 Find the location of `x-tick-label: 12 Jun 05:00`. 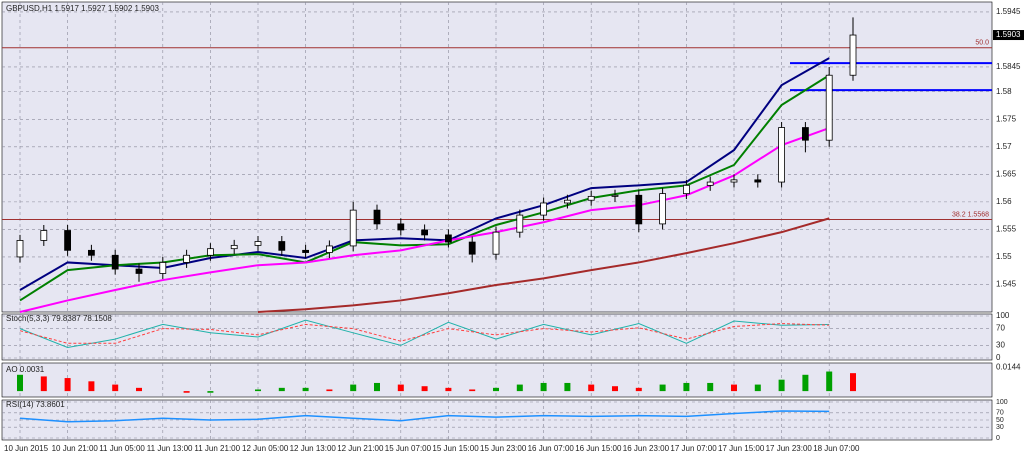

x-tick-label: 12 Jun 05:00 is located at coordinates (265, 448).